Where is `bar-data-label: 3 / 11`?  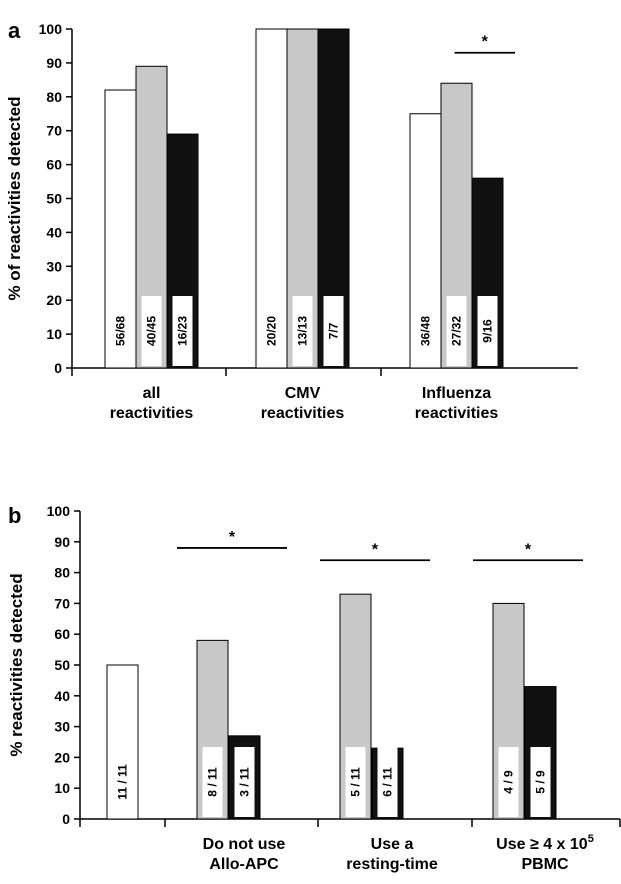 bar-data-label: 3 / 11 is located at coordinates (245, 782).